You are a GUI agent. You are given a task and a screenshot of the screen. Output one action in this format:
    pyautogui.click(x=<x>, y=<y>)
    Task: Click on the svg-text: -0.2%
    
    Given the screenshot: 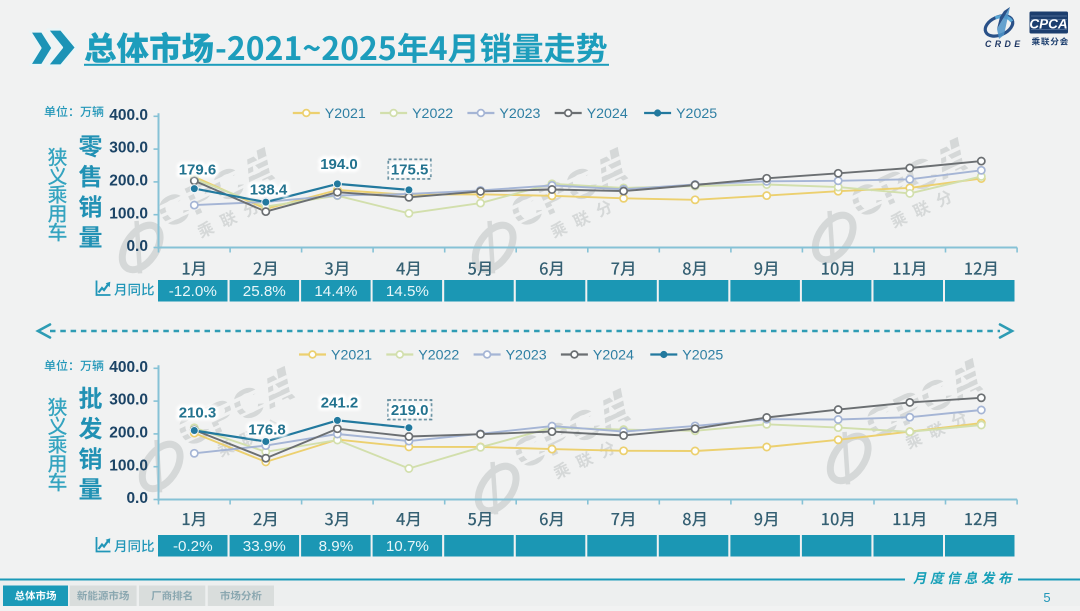 What is the action you would take?
    pyautogui.click(x=193, y=546)
    